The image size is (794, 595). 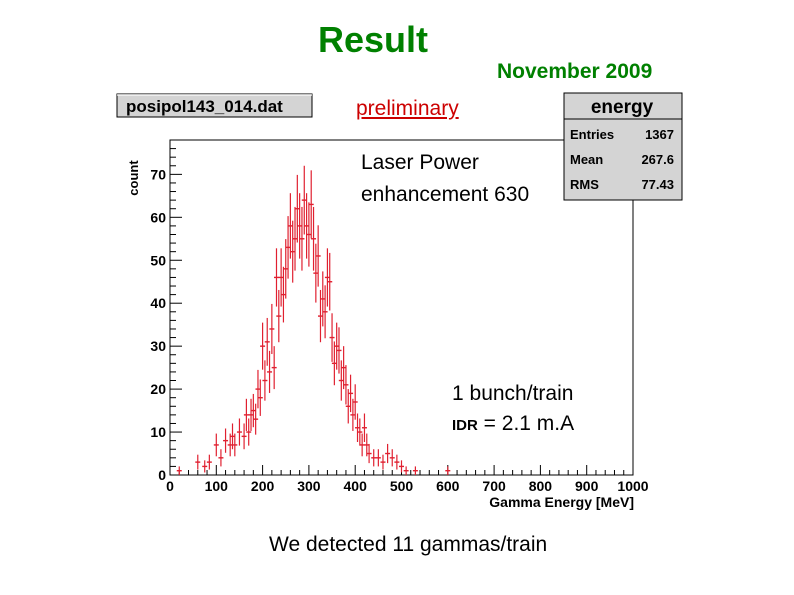 I want to click on y-tick-label: 20, so click(x=158, y=389).